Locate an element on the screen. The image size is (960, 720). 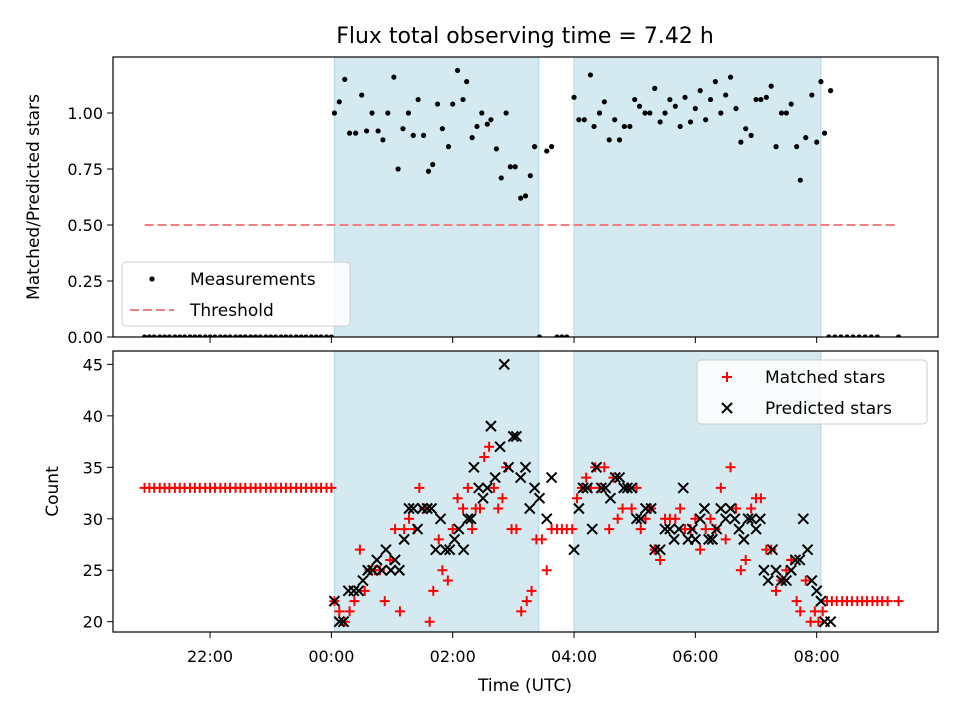
x-axis-label: Time (UTC) is located at coordinates (524, 686).